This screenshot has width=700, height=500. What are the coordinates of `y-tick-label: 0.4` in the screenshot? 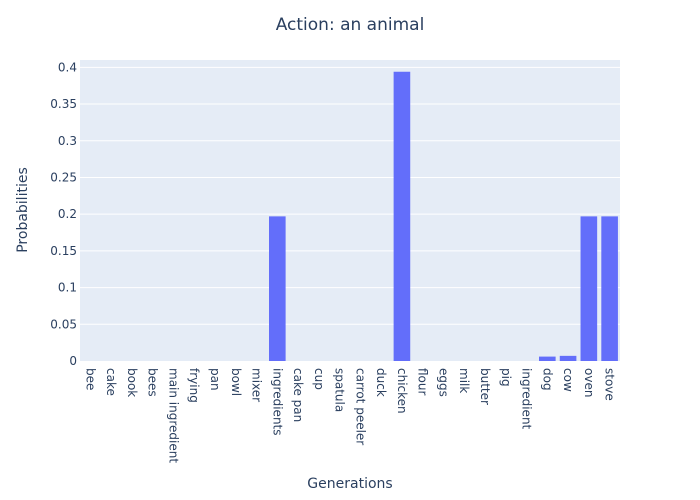 It's located at (67, 67).